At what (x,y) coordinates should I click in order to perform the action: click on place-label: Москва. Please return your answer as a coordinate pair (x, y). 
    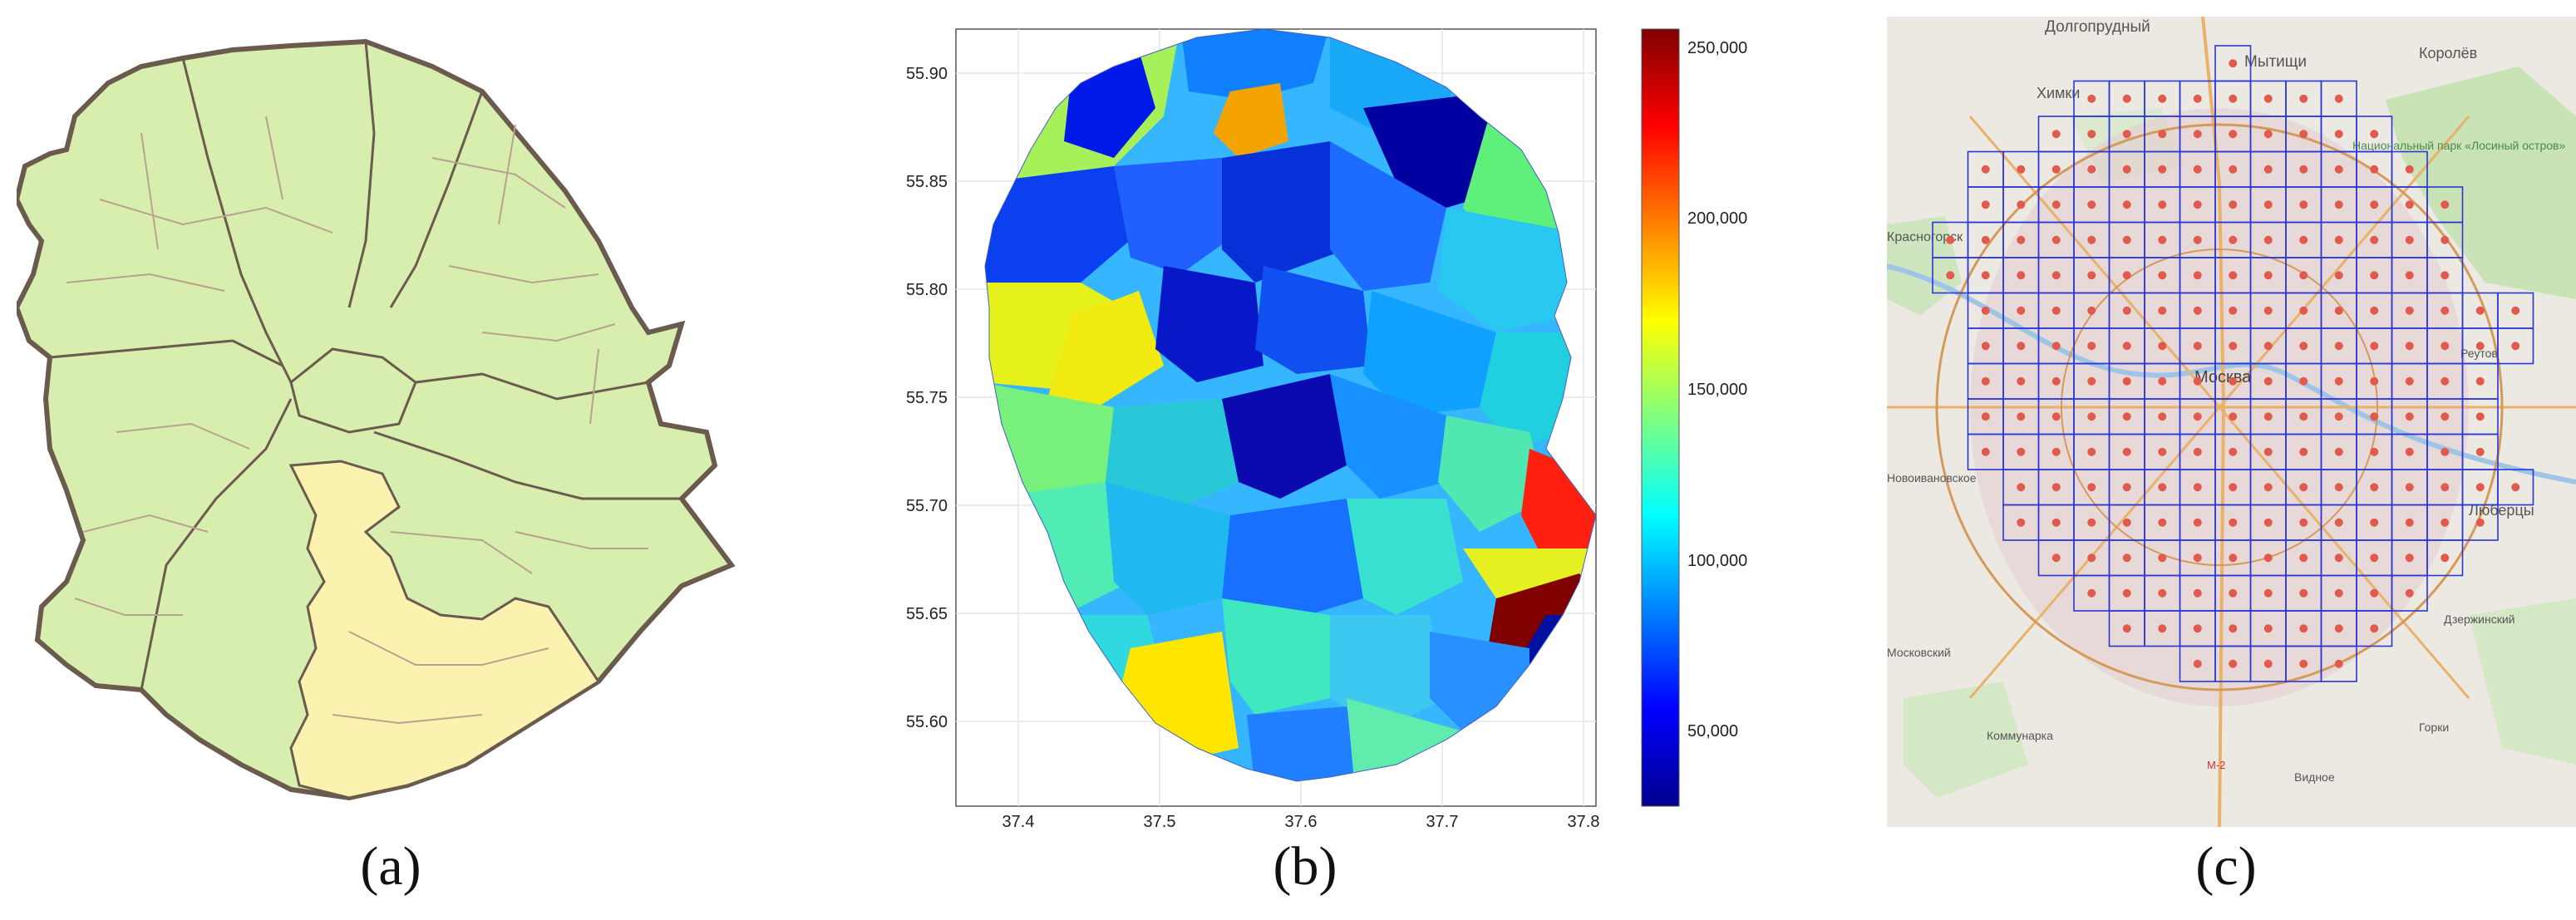
    Looking at the image, I should click on (2223, 377).